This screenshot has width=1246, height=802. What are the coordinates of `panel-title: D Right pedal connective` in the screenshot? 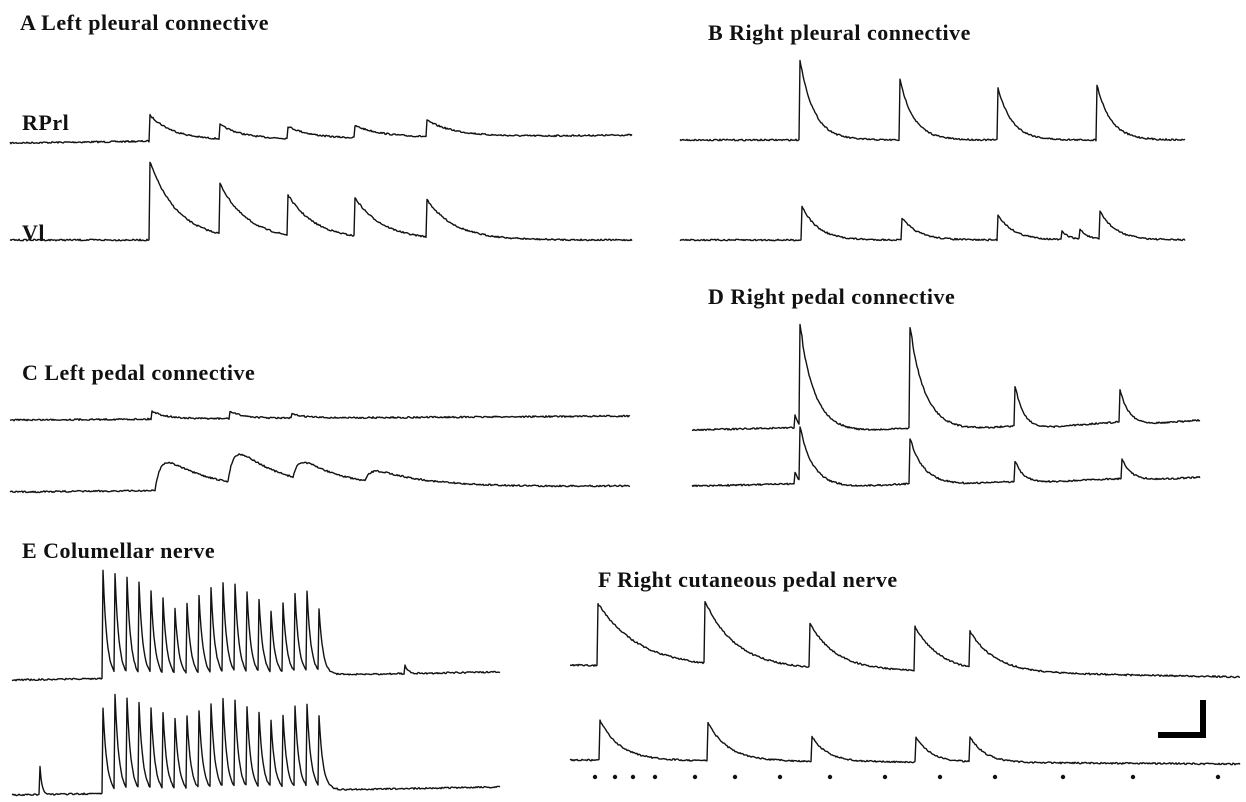 It's located at (831, 296).